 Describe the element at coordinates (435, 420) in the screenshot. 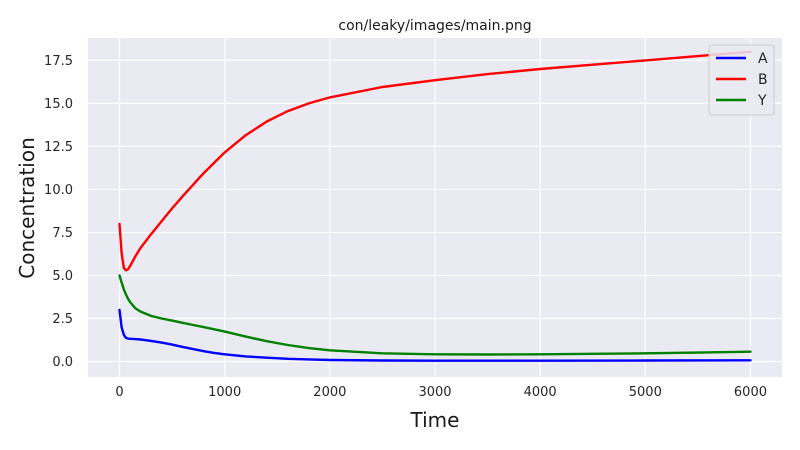

I see `x-axis-label: Time` at that location.